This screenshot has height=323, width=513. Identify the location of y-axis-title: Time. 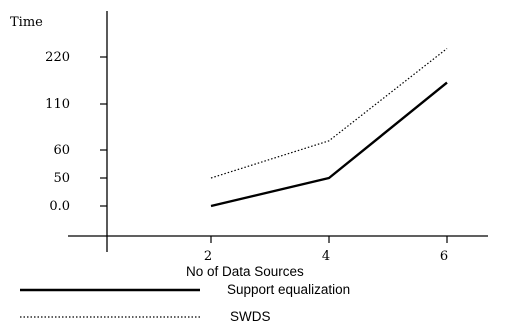
(26, 22).